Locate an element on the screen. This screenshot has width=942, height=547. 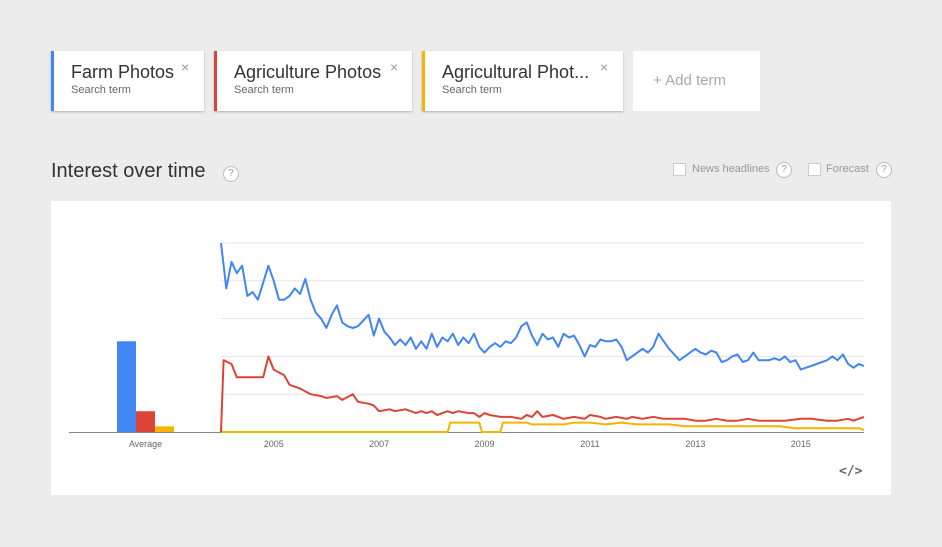
x-tick-label: 2007 is located at coordinates (379, 444).